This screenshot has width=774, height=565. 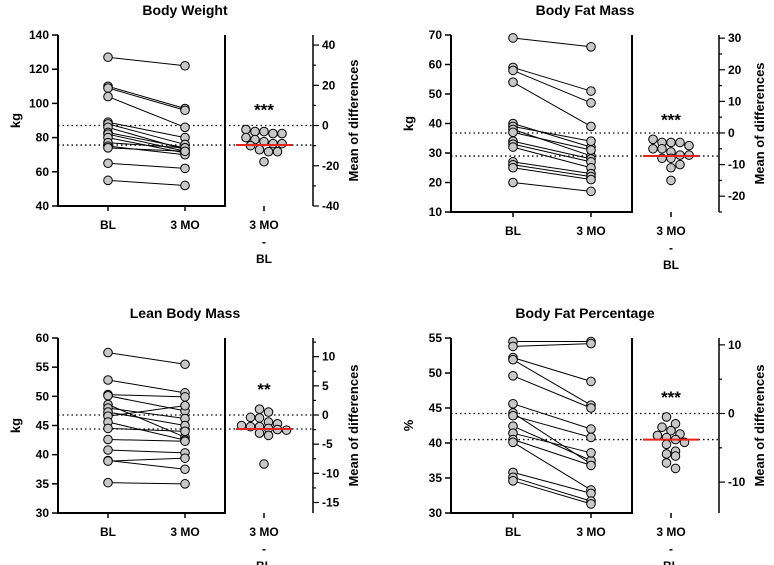 What do you see at coordinates (43, 206) in the screenshot?
I see `y-tick-label: 40` at bounding box center [43, 206].